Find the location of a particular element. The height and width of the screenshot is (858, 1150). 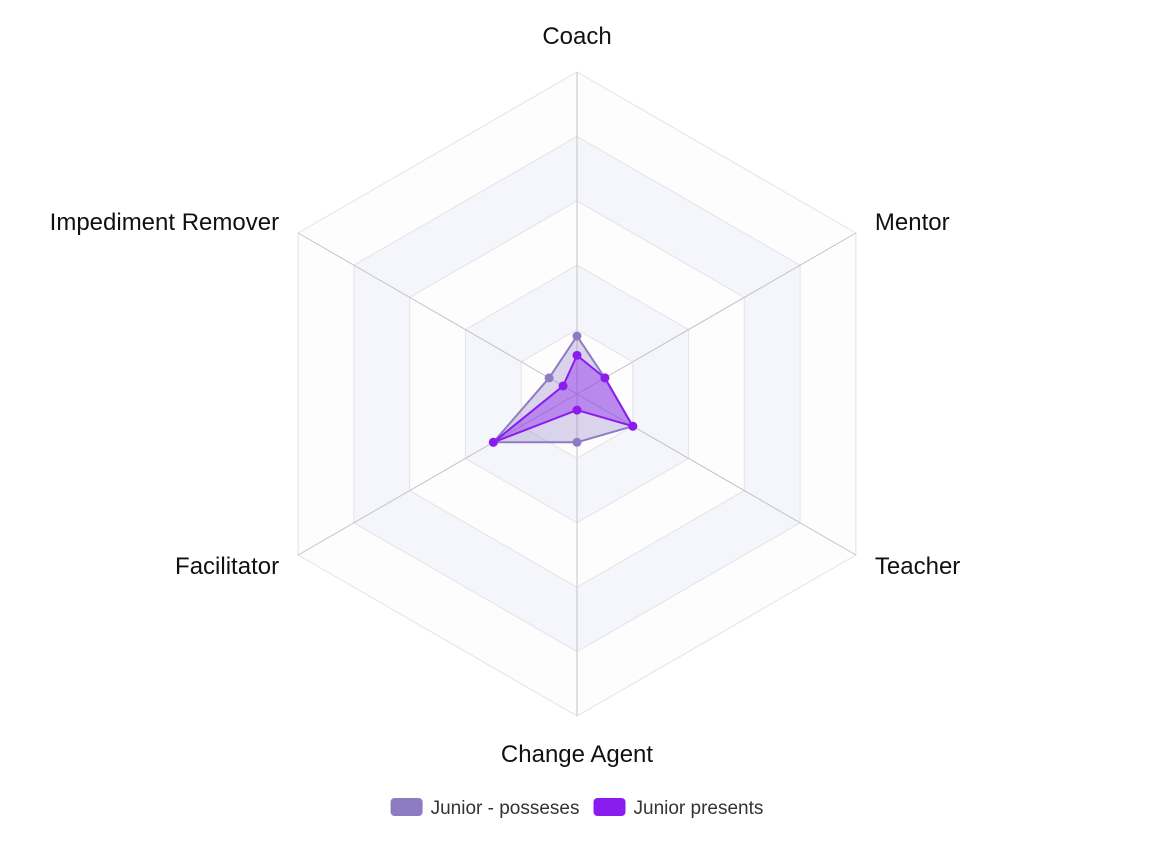

axis-label-4: Facilitator is located at coordinates (227, 566).